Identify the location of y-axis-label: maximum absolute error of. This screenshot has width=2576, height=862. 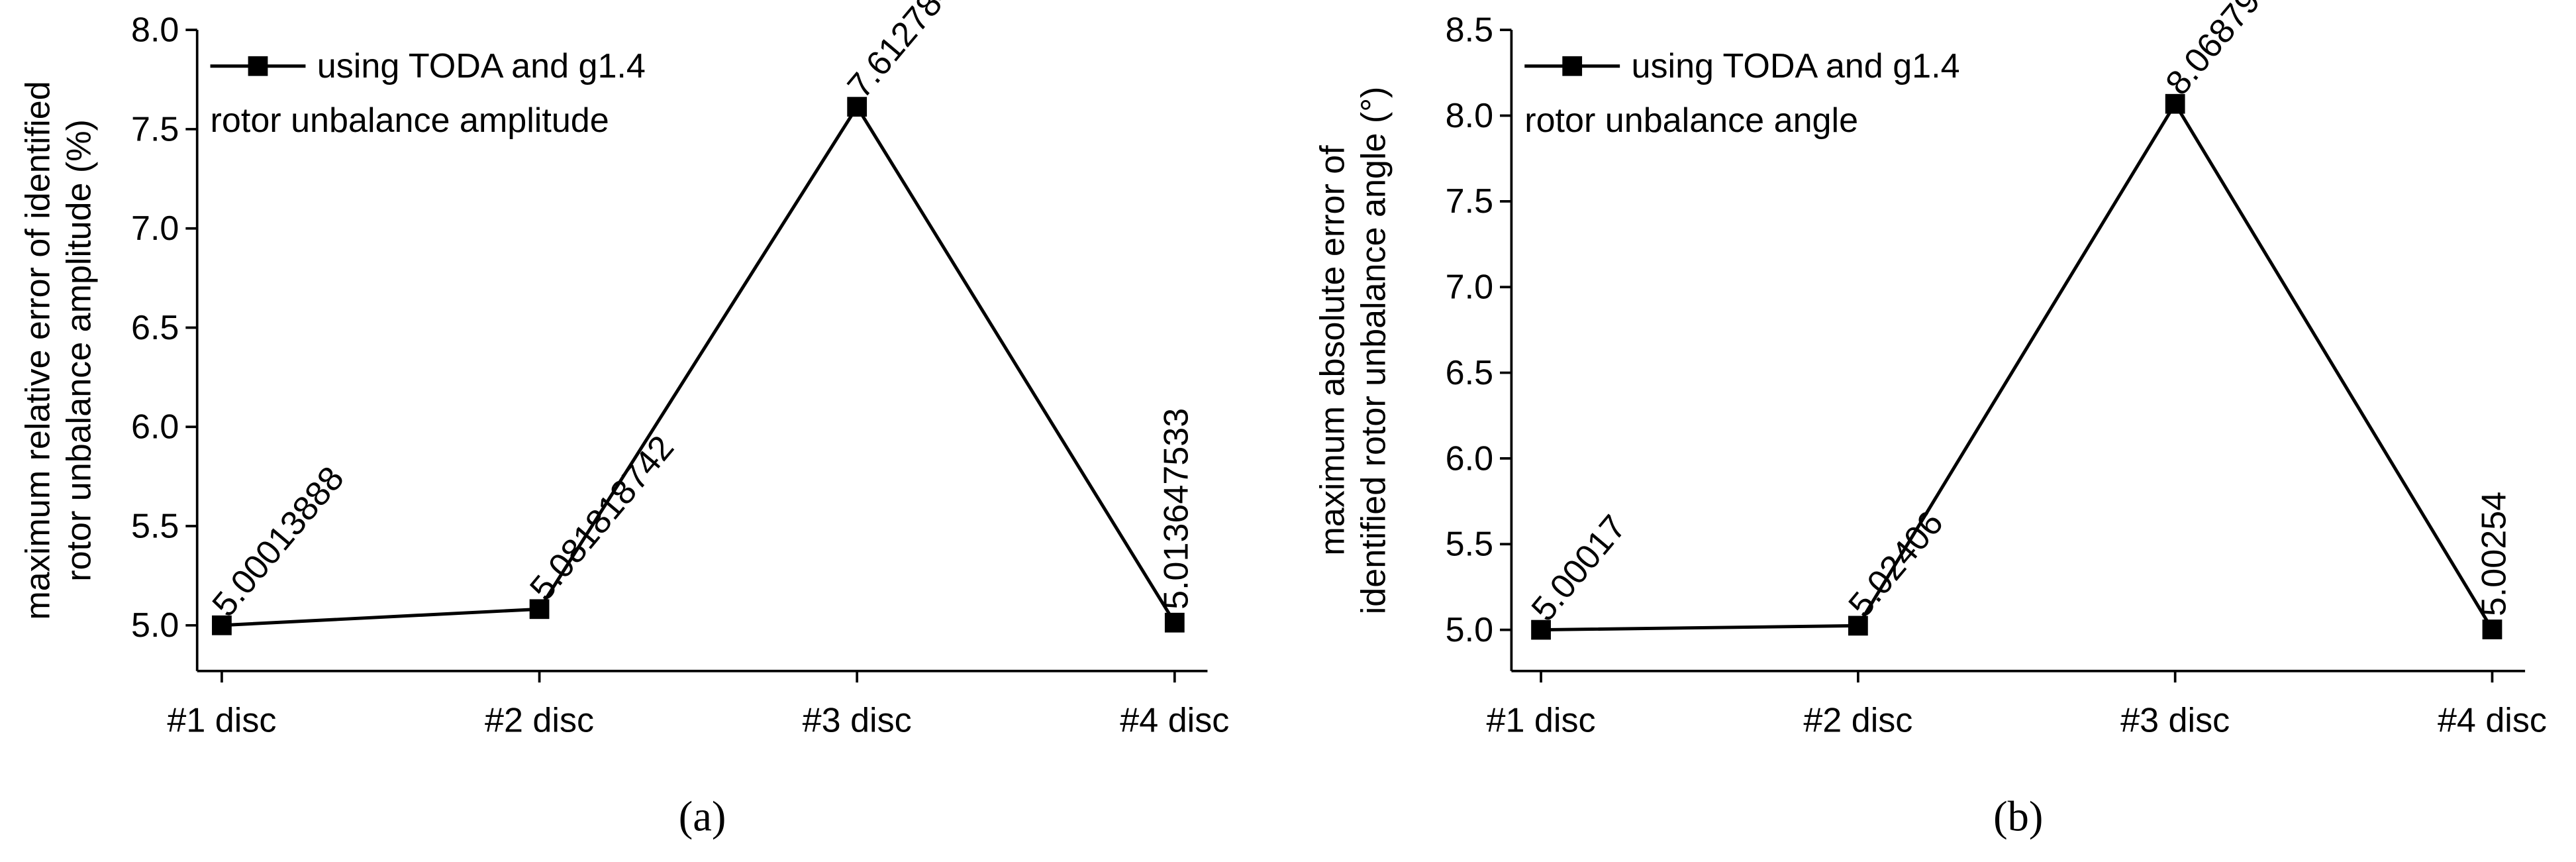
(1332, 350).